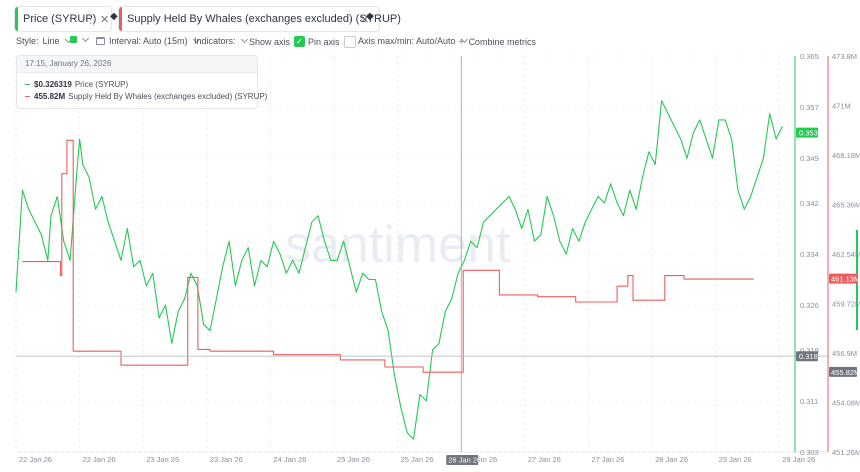  What do you see at coordinates (809, 350) in the screenshot?
I see `price-axis-tick: 0.319` at bounding box center [809, 350].